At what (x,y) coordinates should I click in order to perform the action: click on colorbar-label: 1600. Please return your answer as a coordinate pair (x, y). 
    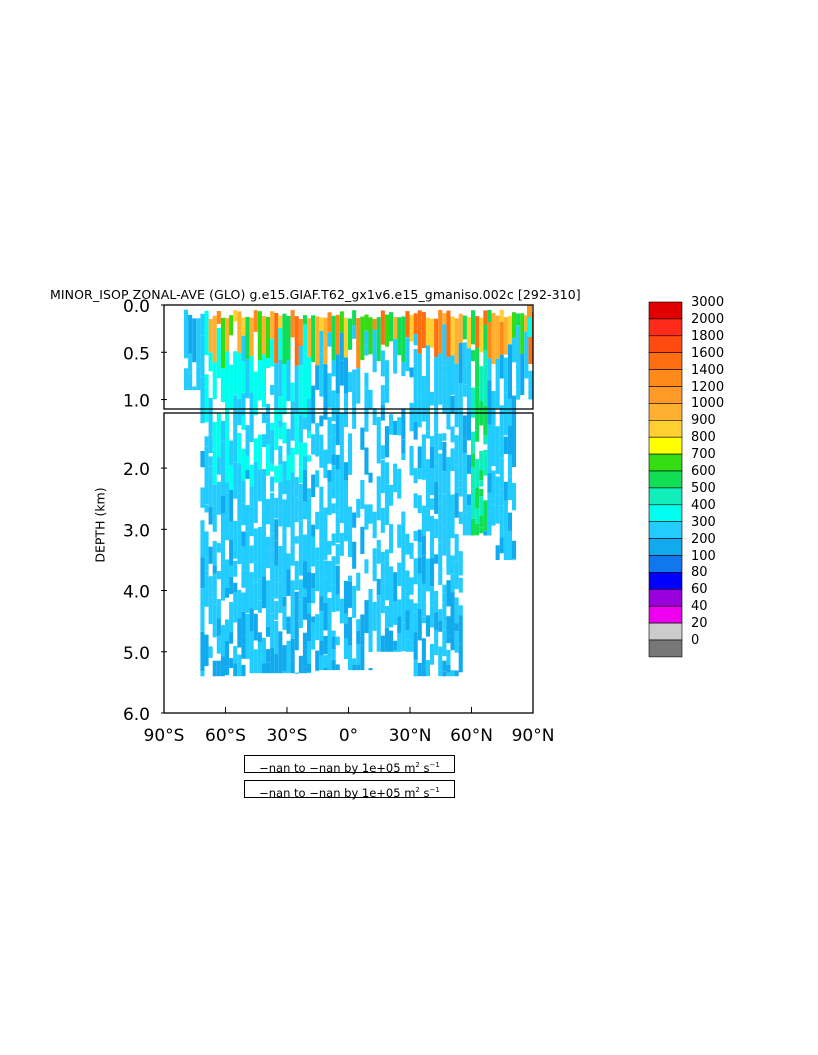
    Looking at the image, I should click on (708, 353).